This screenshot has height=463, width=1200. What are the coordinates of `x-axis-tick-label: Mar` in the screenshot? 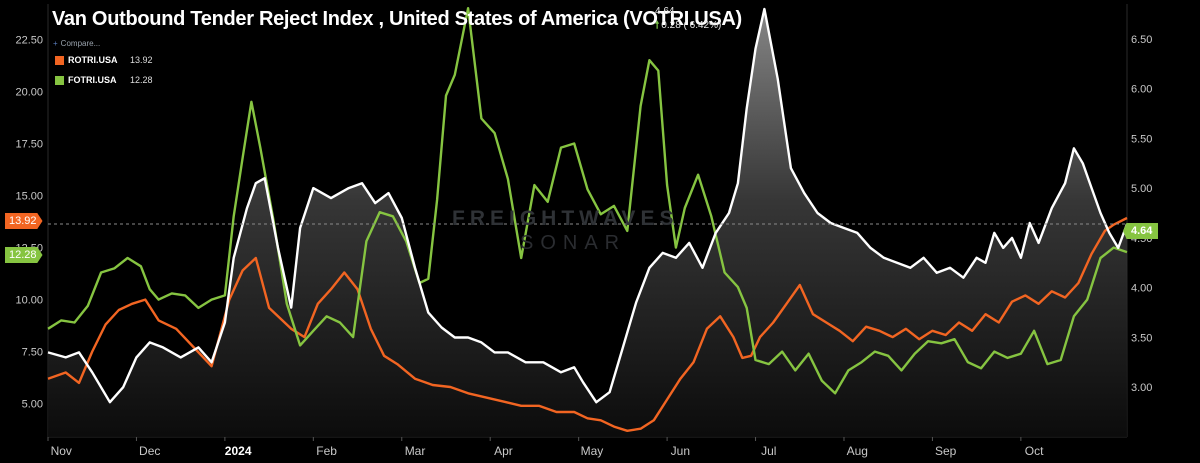 It's located at (415, 451).